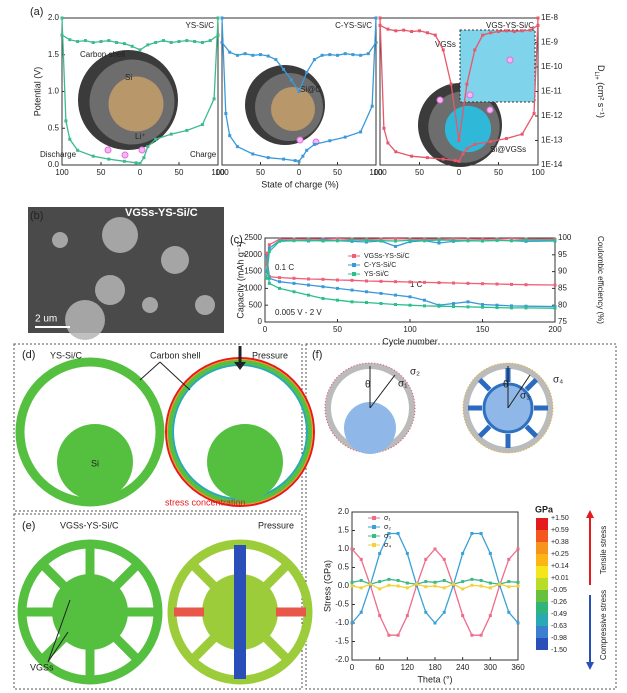 The width and height of the screenshot is (627, 693). What do you see at coordinates (603, 625) in the screenshot?
I see `colorbar-note: Compressive stress` at bounding box center [603, 625].